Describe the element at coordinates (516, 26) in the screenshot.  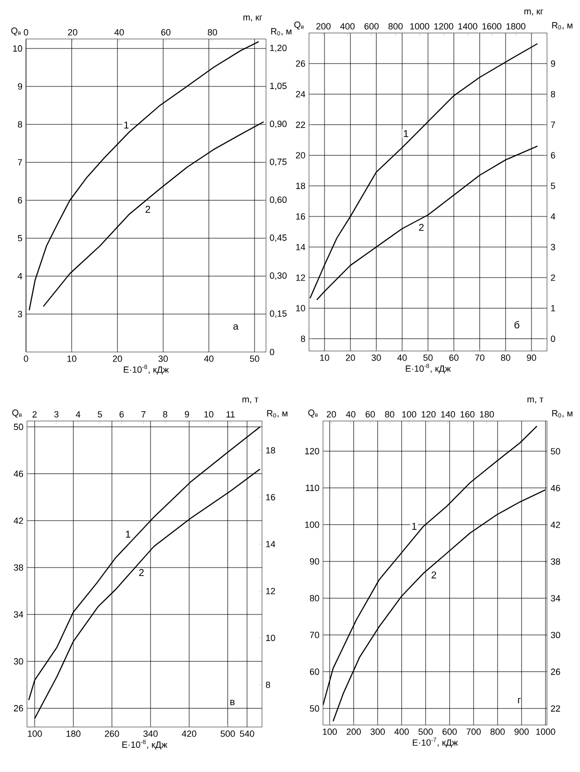
I see `x2-tick-label: 1800` at that location.